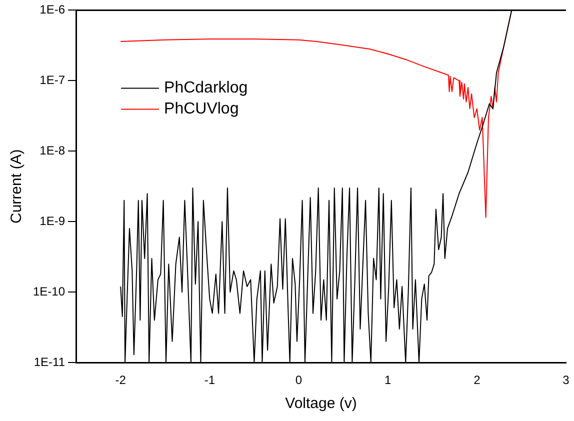 This screenshot has height=421, width=574. What do you see at coordinates (566, 380) in the screenshot?
I see `x-tick-label: 3` at bounding box center [566, 380].